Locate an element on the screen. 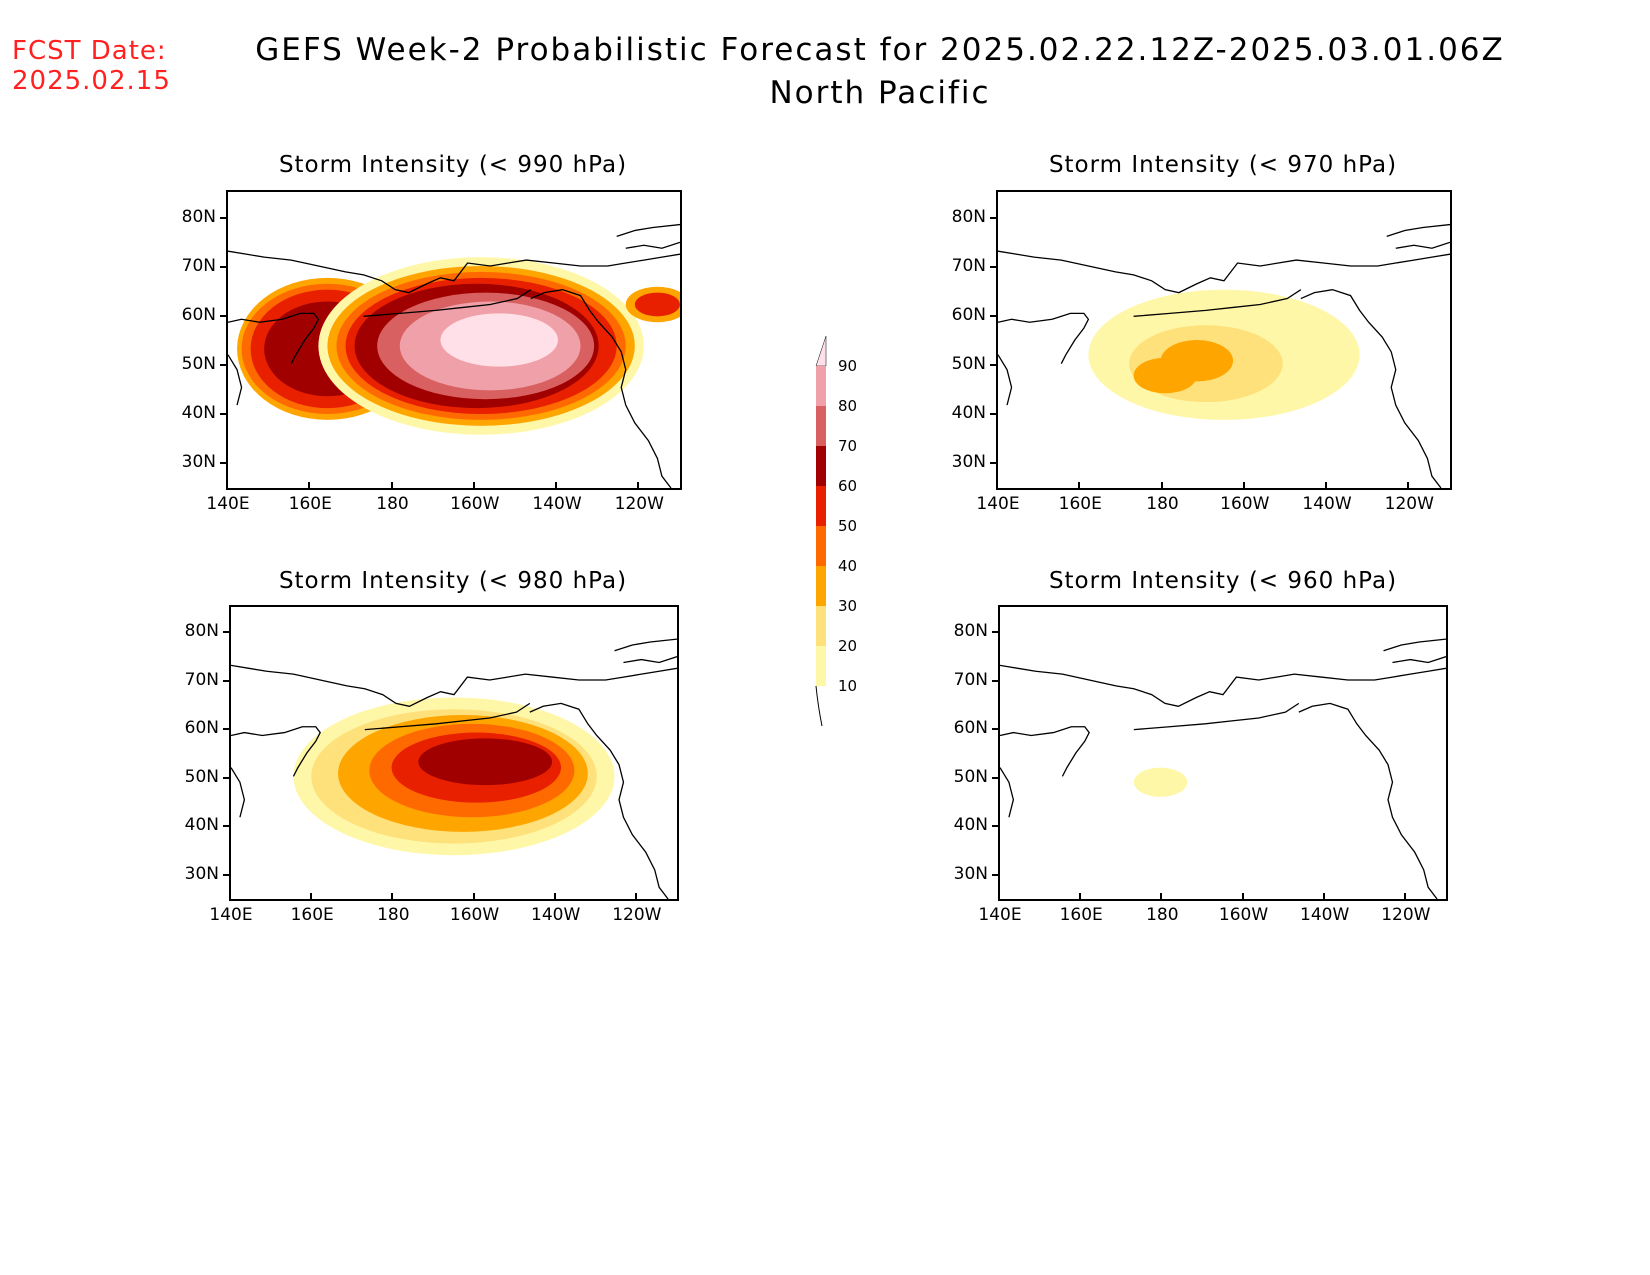 Image resolution: width=1650 pixels, height=1275 pixels. colorbar-label: 60 is located at coordinates (848, 486).